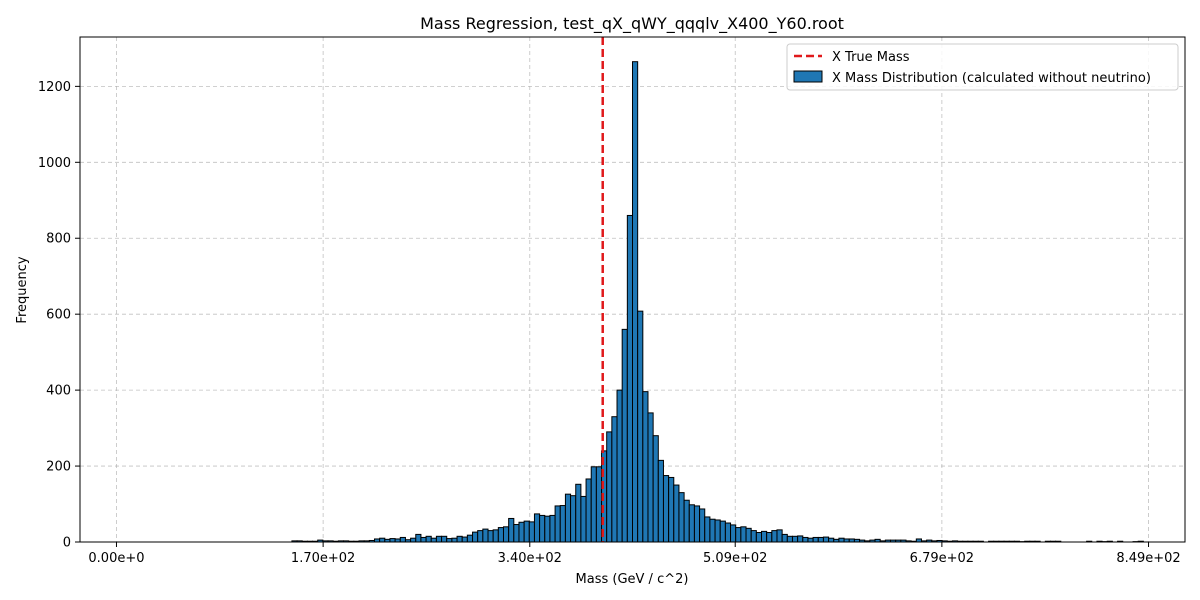 This screenshot has width=1200, height=600. Describe the element at coordinates (54, 163) in the screenshot. I see `y-tick-label: 1000` at that location.